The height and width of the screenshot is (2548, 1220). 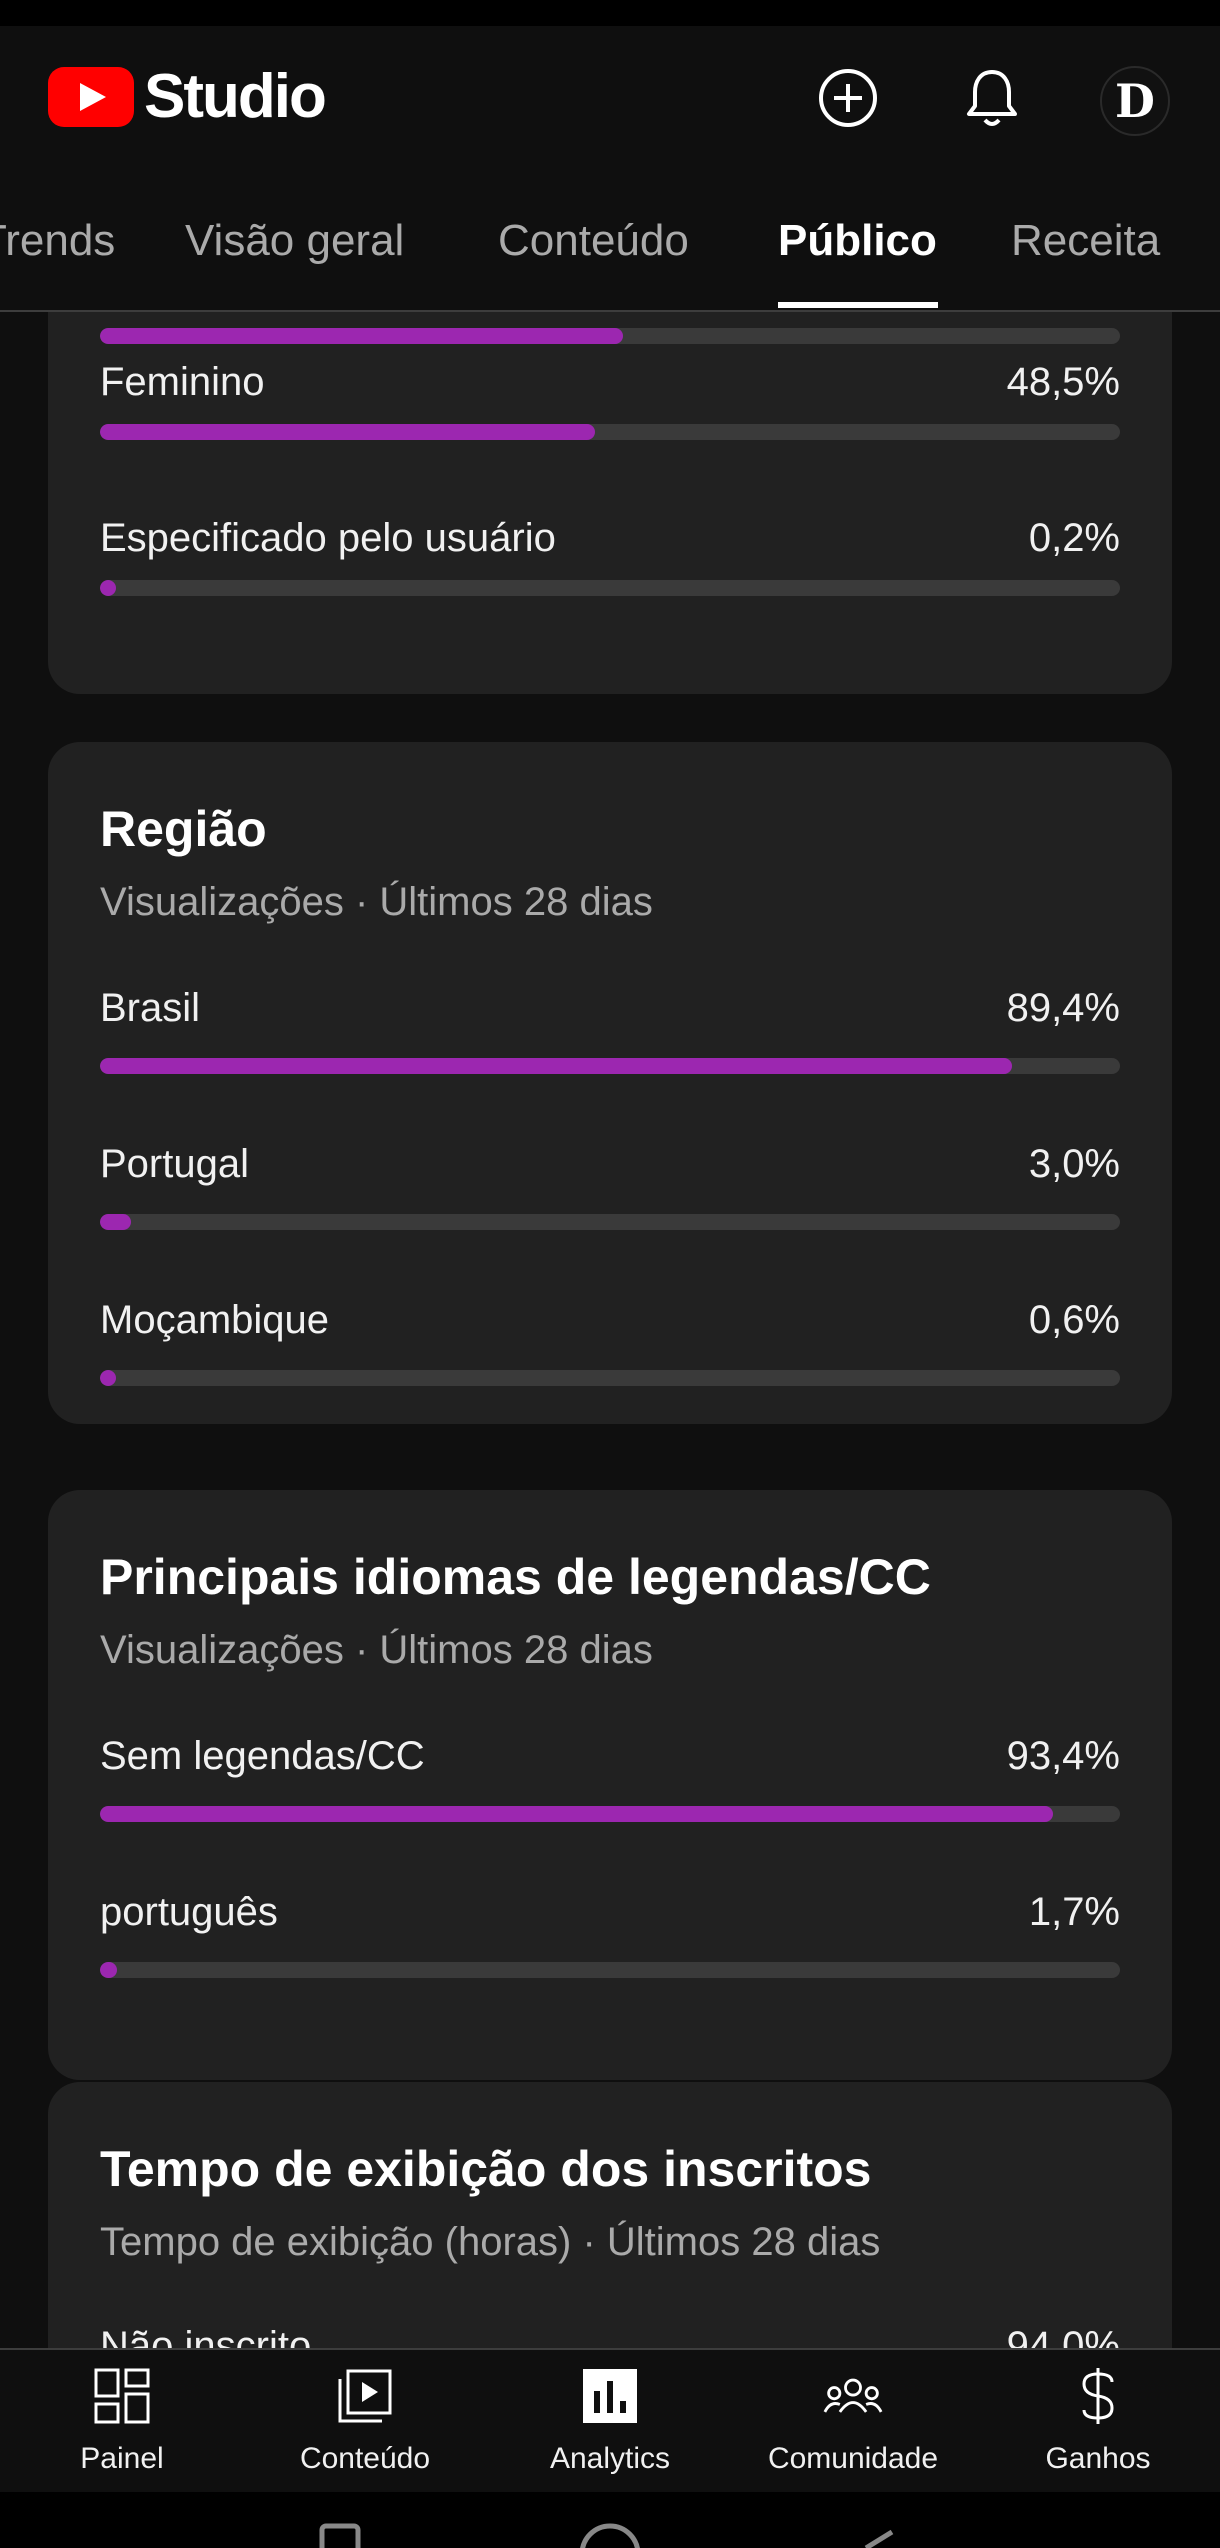 I want to click on bottom-nav: Painel Conteúdo Analytics, so click(x=610, y=2421).